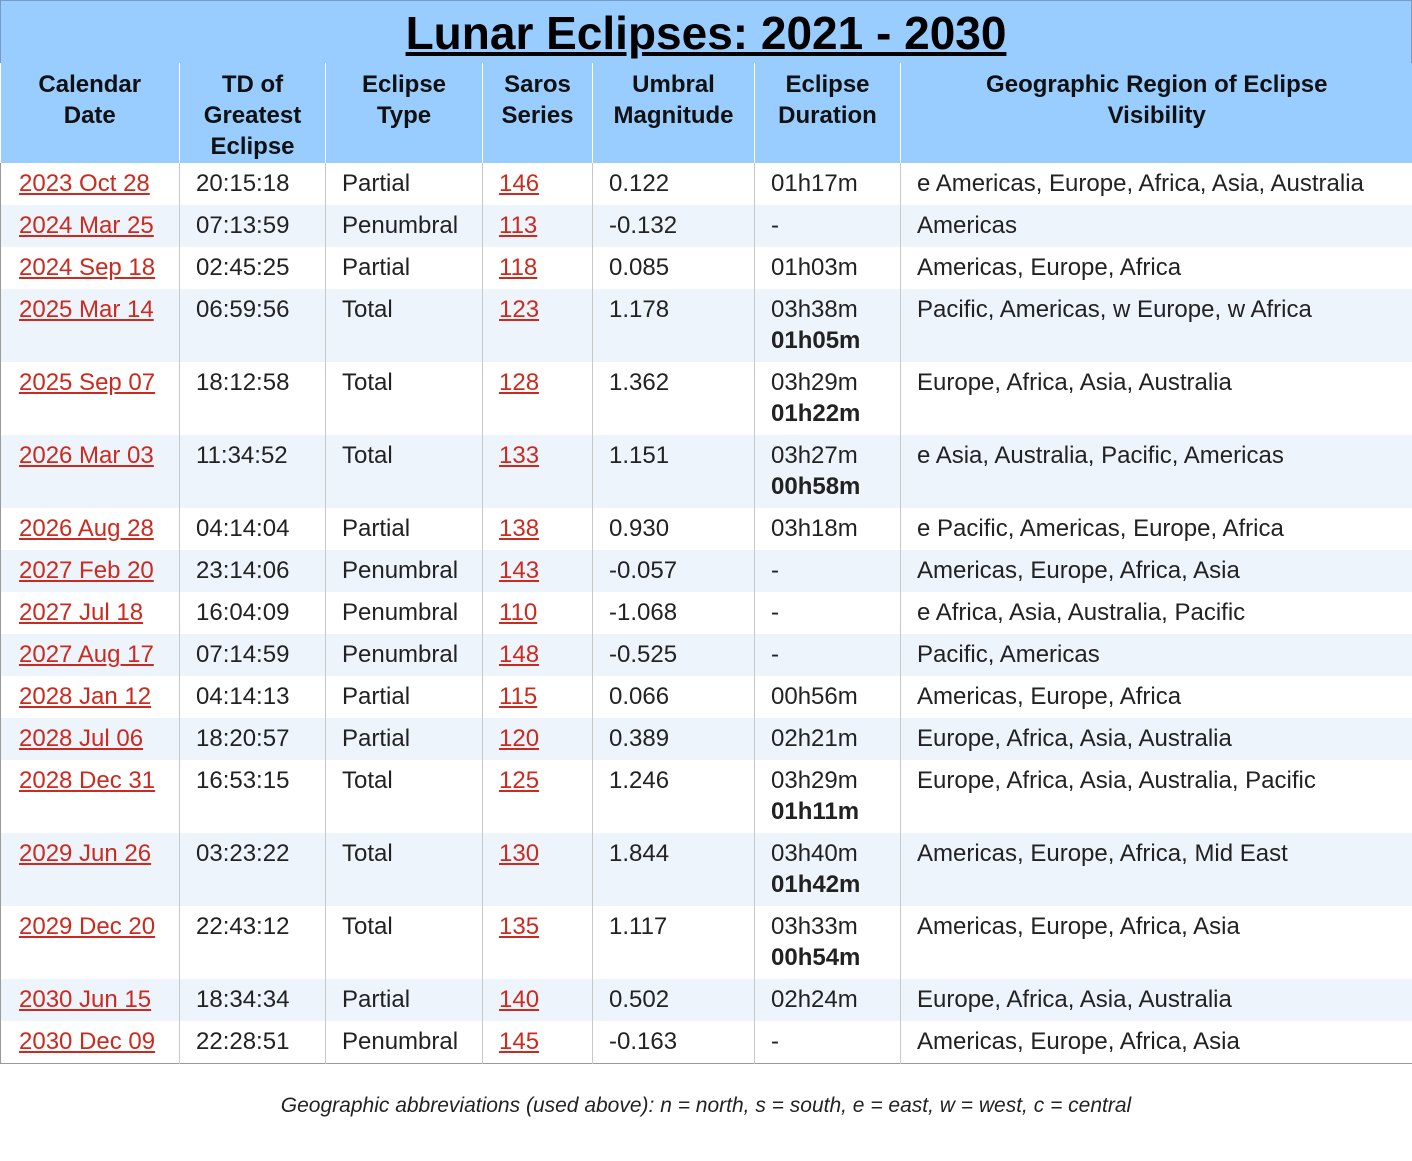 The width and height of the screenshot is (1412, 1161). Describe the element at coordinates (87, 267) in the screenshot. I see `eclipse-date-link: 2024 Sep 18` at that location.